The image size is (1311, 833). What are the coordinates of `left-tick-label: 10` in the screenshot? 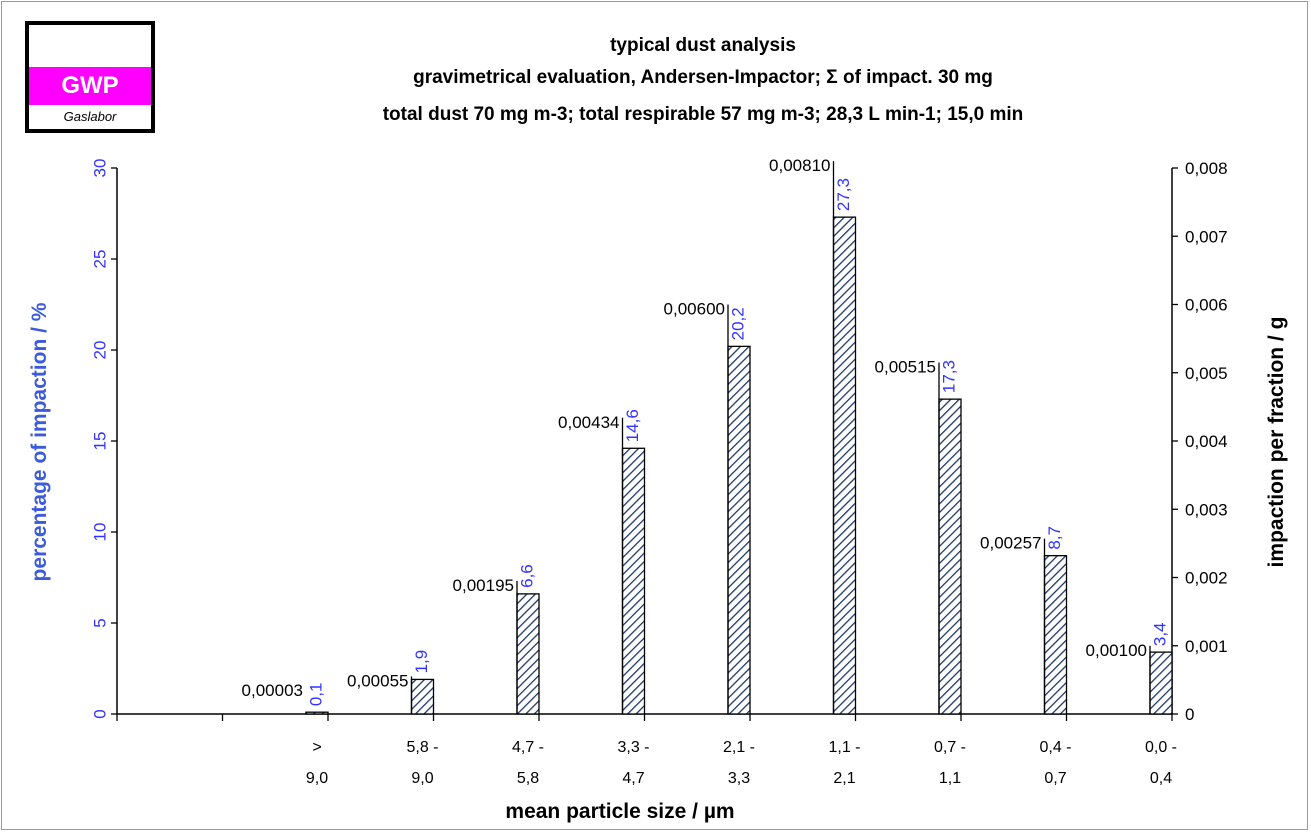 It's located at (99, 532).